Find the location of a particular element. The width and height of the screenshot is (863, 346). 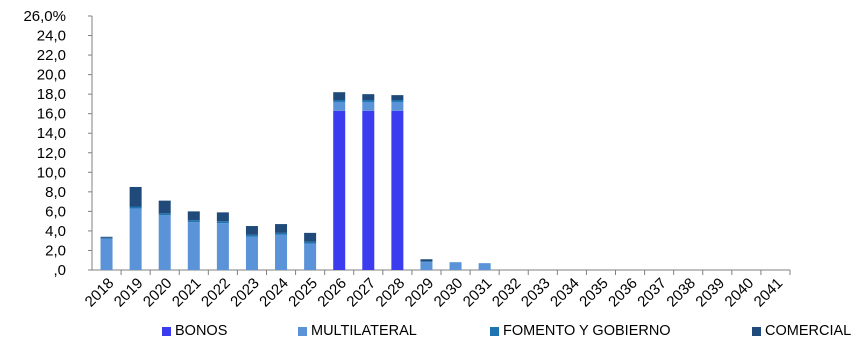

y-tick-label: 20,0 is located at coordinates (51, 75).